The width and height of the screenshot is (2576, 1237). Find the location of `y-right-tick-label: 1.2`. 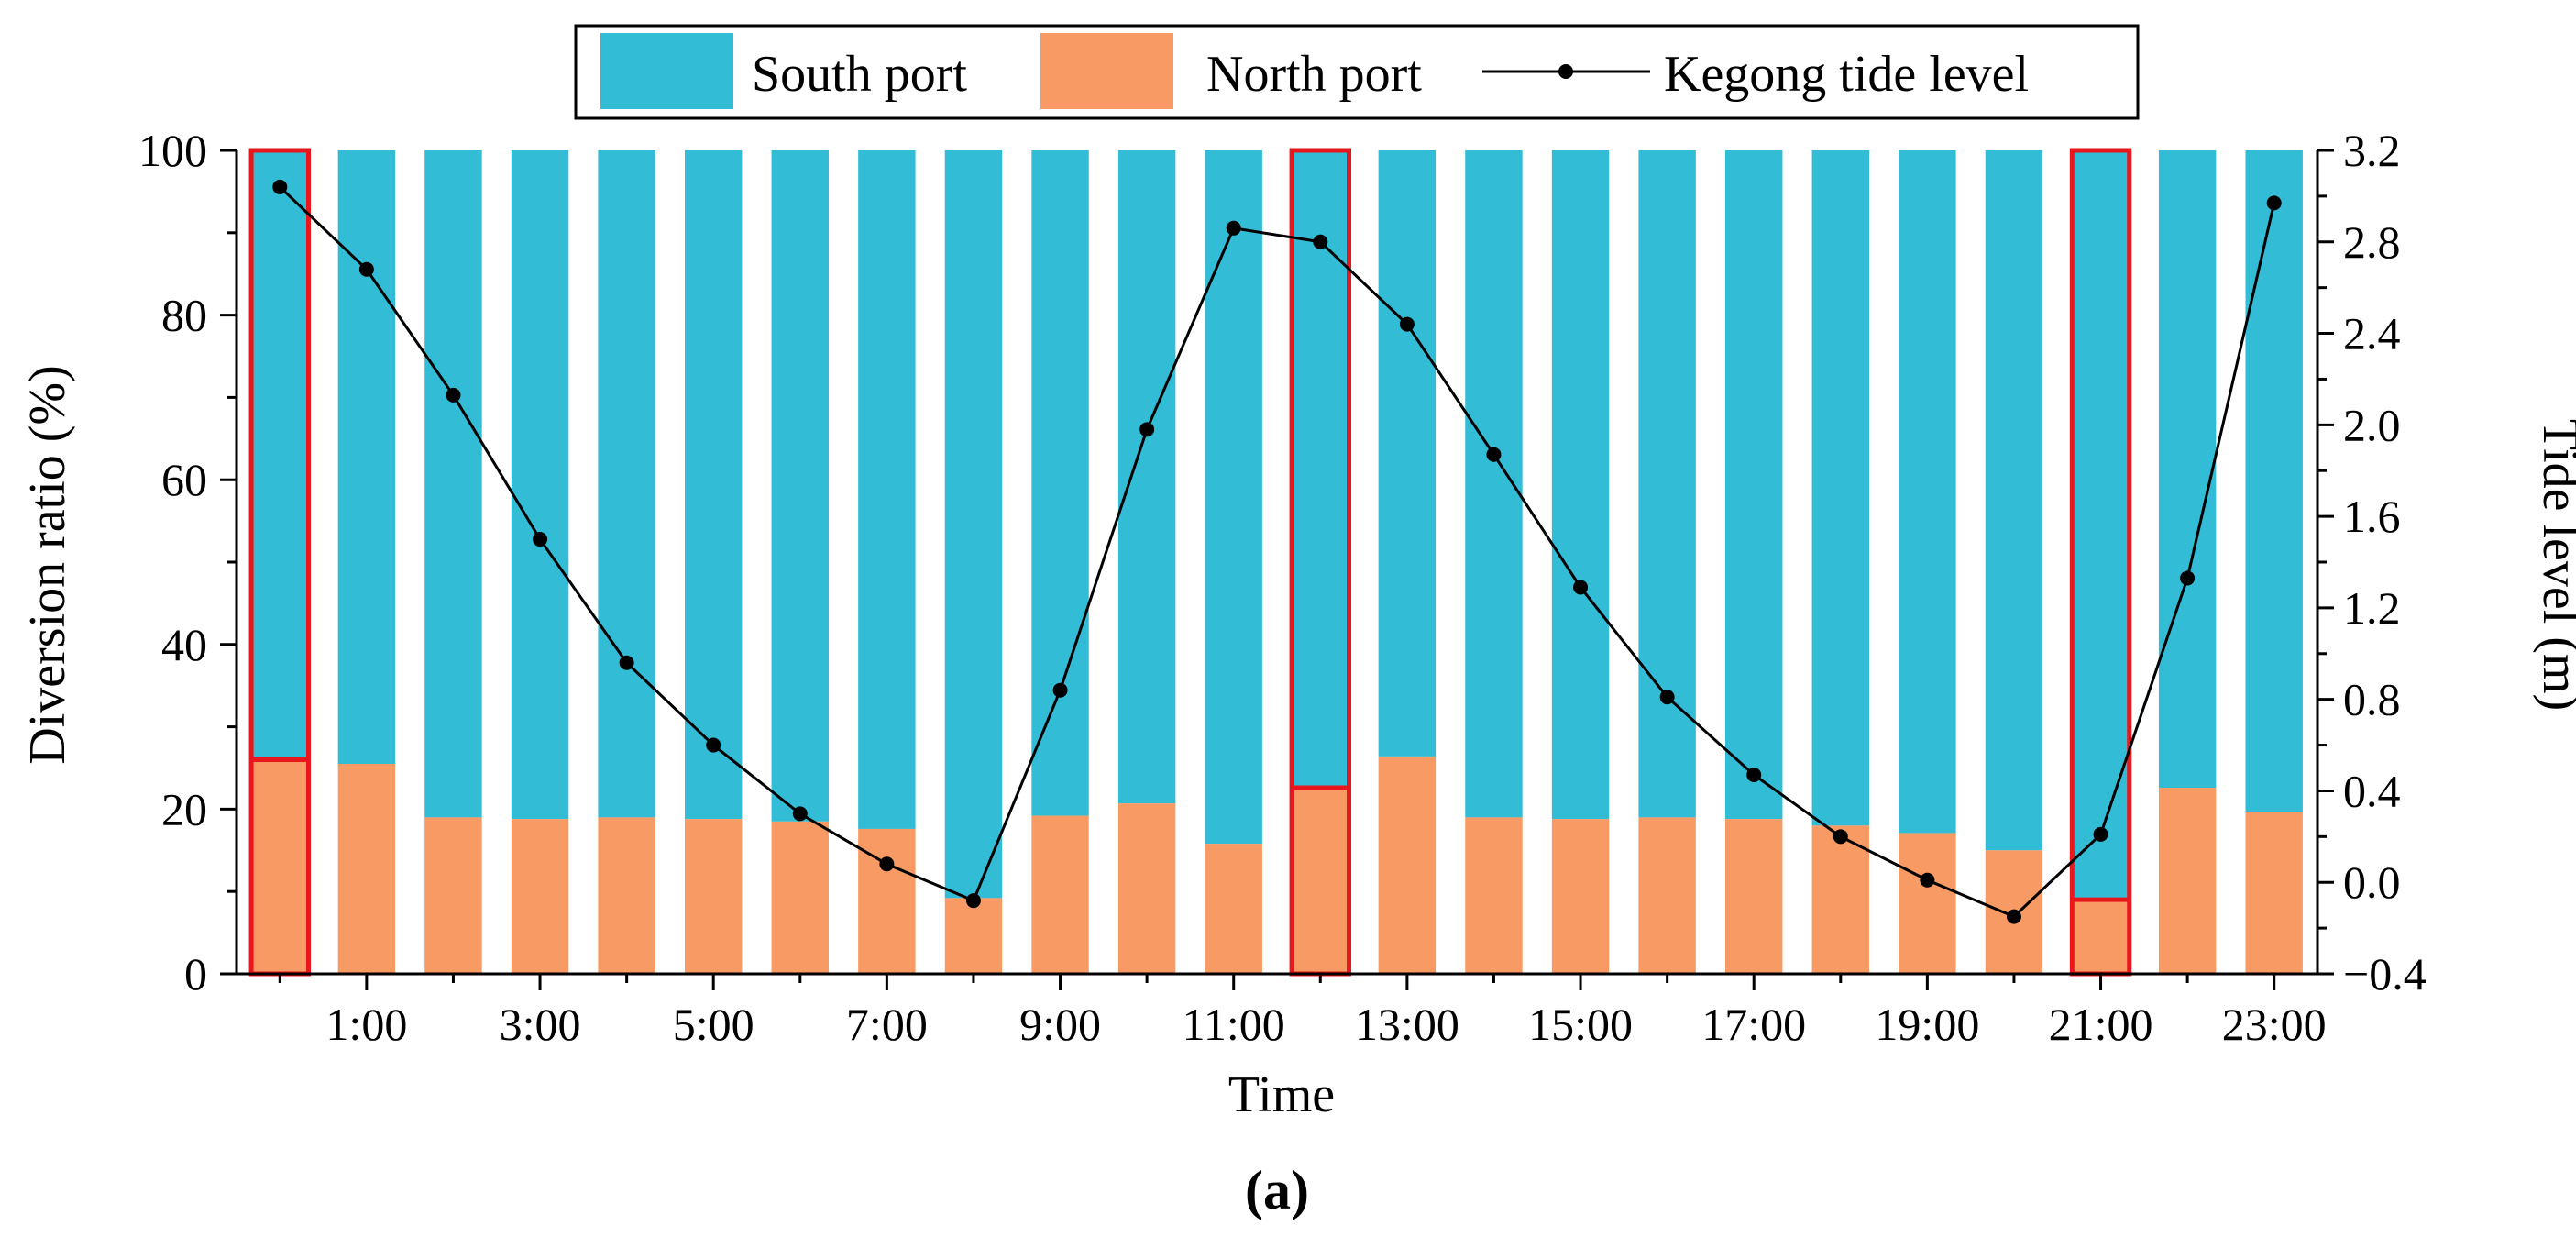

y-right-tick-label: 1.2 is located at coordinates (2372, 608).